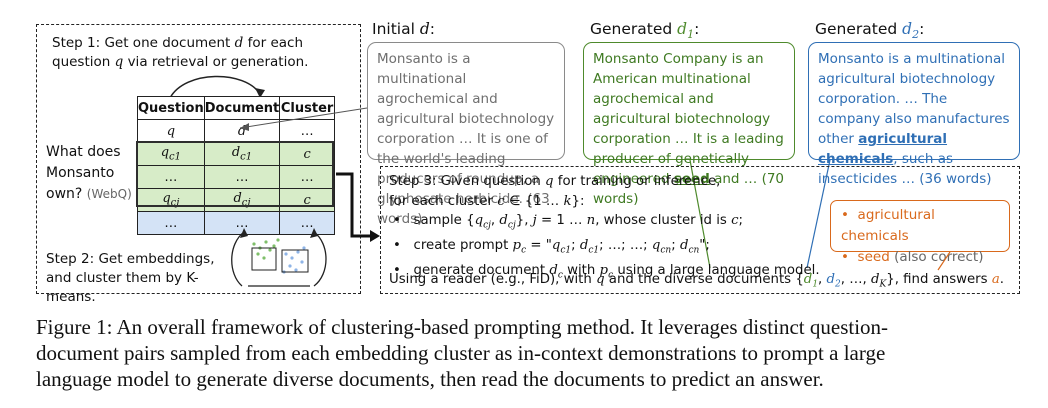 The height and width of the screenshot is (408, 1048). I want to click on step1-arrow, so click(217, 87).